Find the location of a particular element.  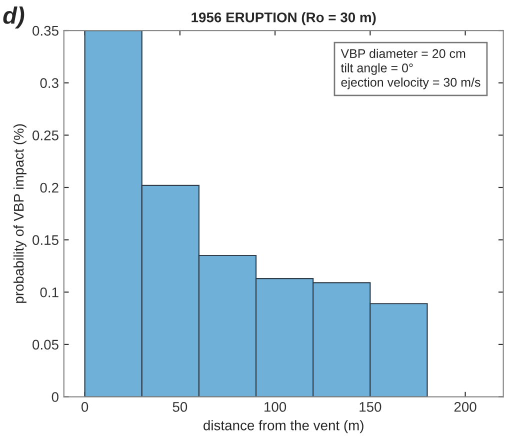

x-axis-title: distance from the vent (m) is located at coordinates (284, 427).